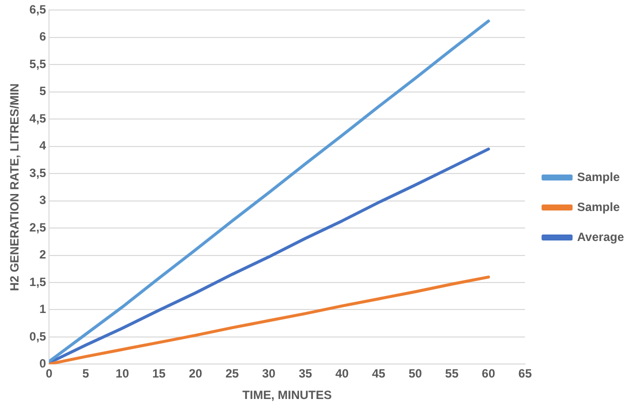 The width and height of the screenshot is (634, 411). Describe the element at coordinates (342, 373) in the screenshot. I see `x-tick-label: 40` at that location.